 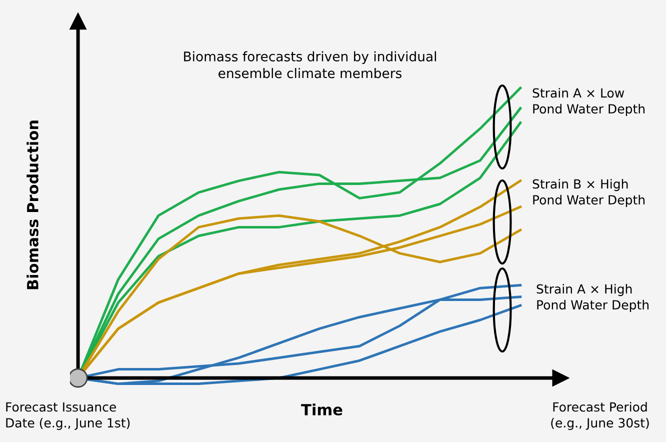 I want to click on chart-title: Biomass forecasts driven by individual ensemble climate members, so click(x=310, y=64).